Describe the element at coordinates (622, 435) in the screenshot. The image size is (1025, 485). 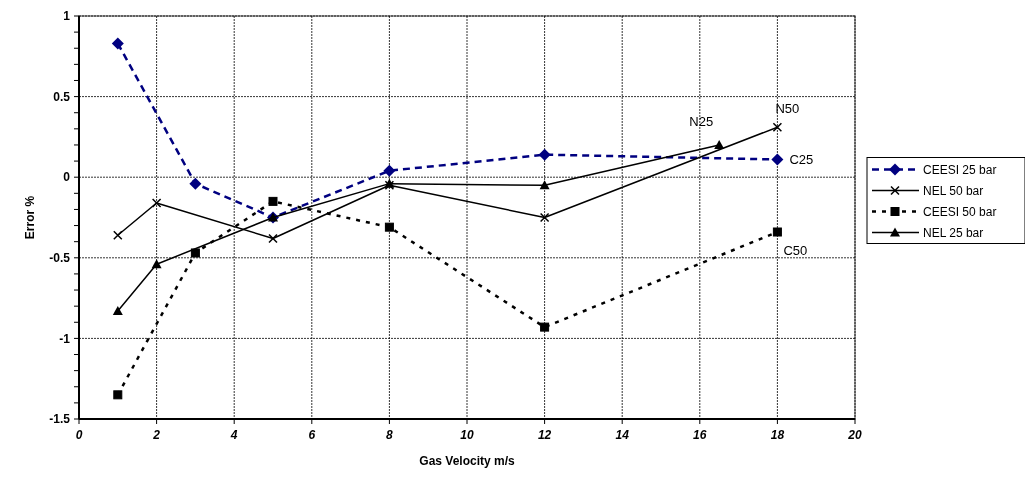
I see `x-tick-label: 14` at that location.